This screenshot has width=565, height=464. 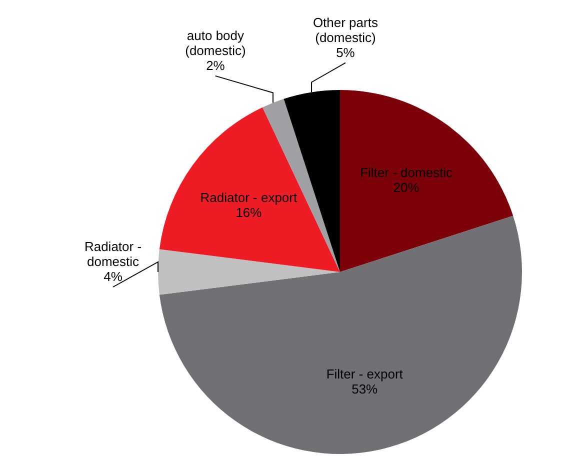 I want to click on slice-label: Filter - domestic, so click(x=407, y=172).